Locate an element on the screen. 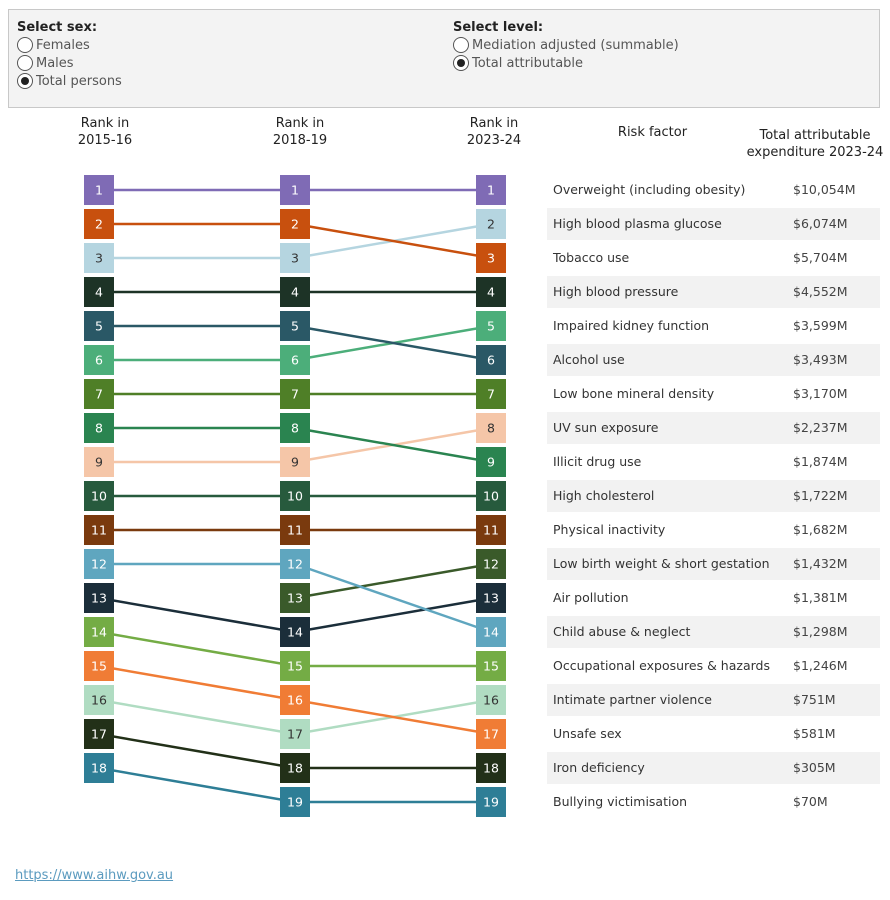  table-row: Occupational exposures & hazards $1,246M is located at coordinates (713, 666).